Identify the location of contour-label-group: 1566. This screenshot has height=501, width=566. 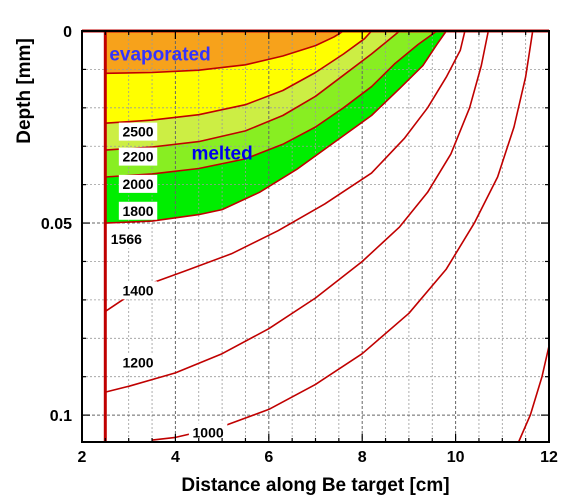
(126, 239).